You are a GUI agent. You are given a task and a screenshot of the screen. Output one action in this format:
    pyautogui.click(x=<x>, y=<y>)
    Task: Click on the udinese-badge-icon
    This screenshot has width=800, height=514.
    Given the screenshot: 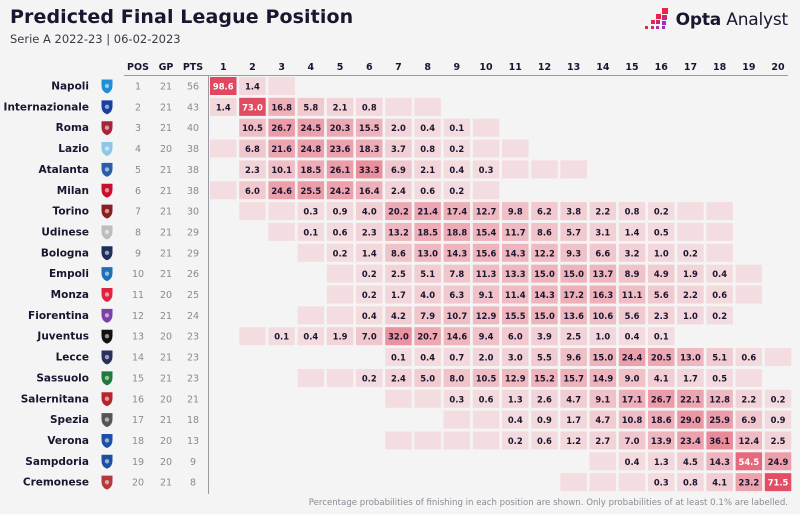 What is the action you would take?
    pyautogui.click(x=107, y=232)
    